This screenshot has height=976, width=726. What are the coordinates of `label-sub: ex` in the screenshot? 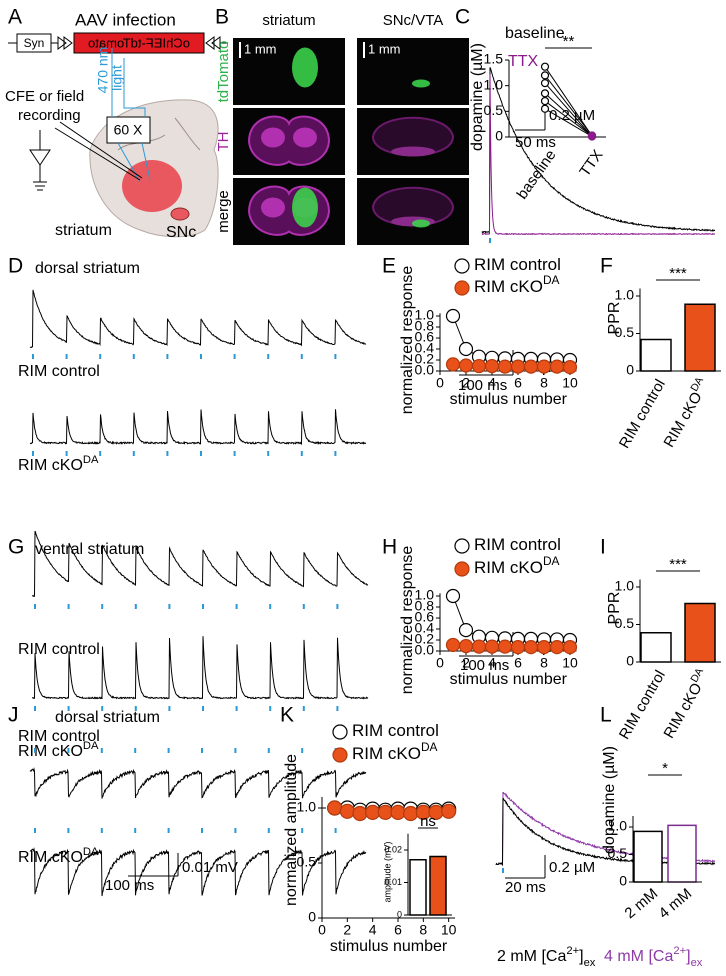 It's located at (697, 963).